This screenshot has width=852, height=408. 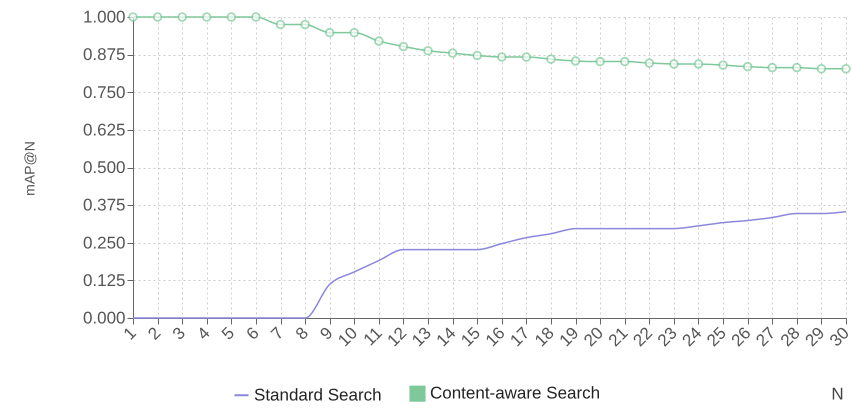 What do you see at coordinates (252, 333) in the screenshot?
I see `x-tick-label: 6` at bounding box center [252, 333].